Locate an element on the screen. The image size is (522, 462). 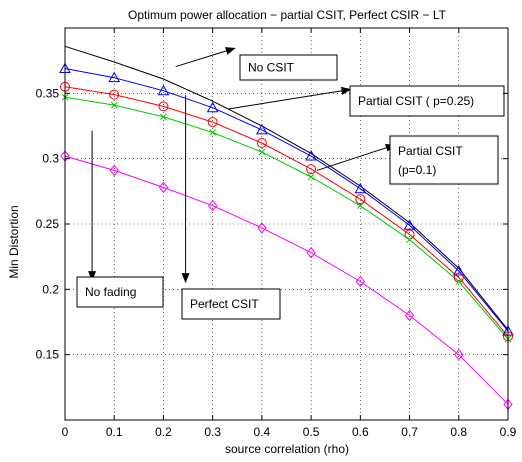
x-tick-label: 0.3 is located at coordinates (212, 432).